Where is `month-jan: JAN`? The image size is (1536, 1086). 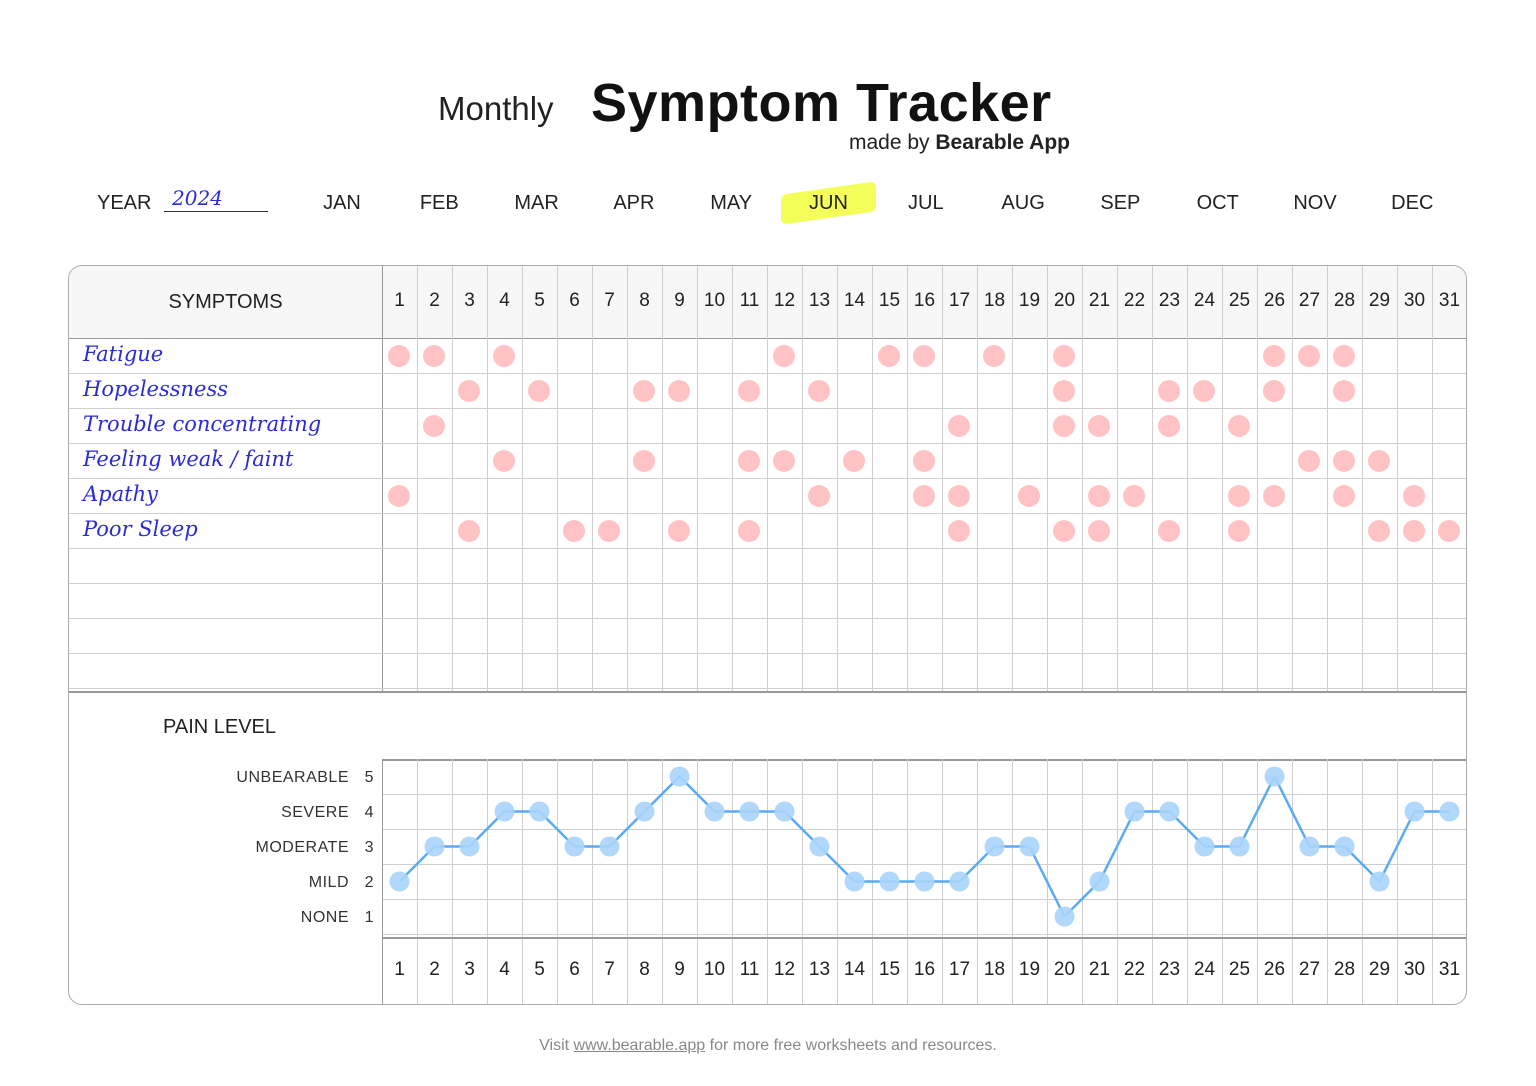
month-jan: JAN is located at coordinates (342, 203).